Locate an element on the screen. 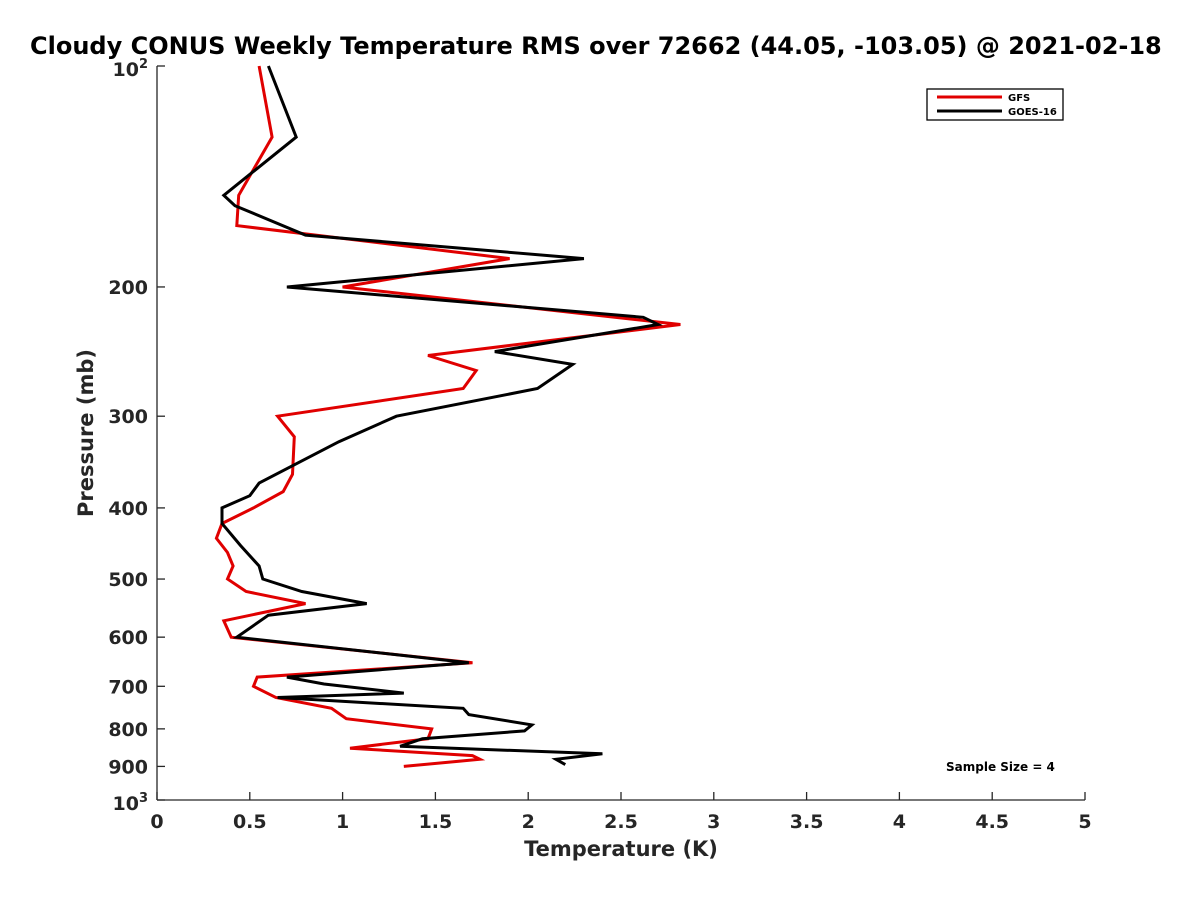 The image size is (1200, 900). y-tick-label-bottom: 103 is located at coordinates (131, 803).